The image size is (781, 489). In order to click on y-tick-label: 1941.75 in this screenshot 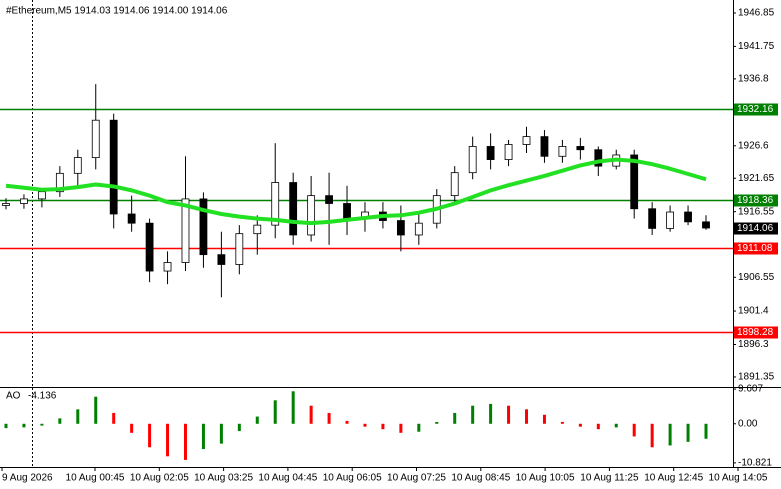, I will do `click(756, 46)`.